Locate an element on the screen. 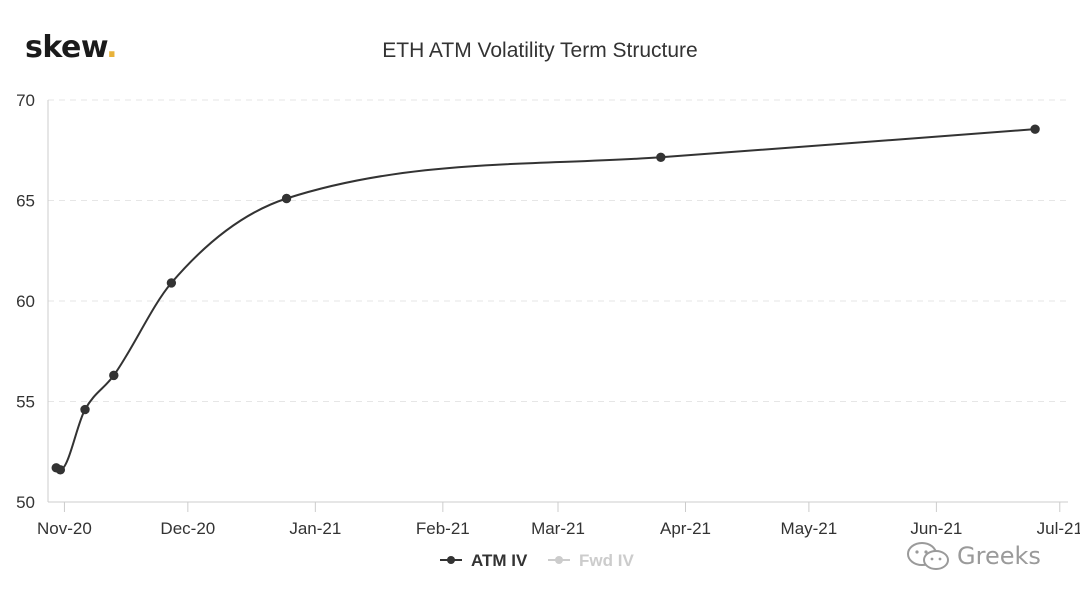 The height and width of the screenshot is (603, 1080). greeks-watermark: Greeks is located at coordinates (973, 556).